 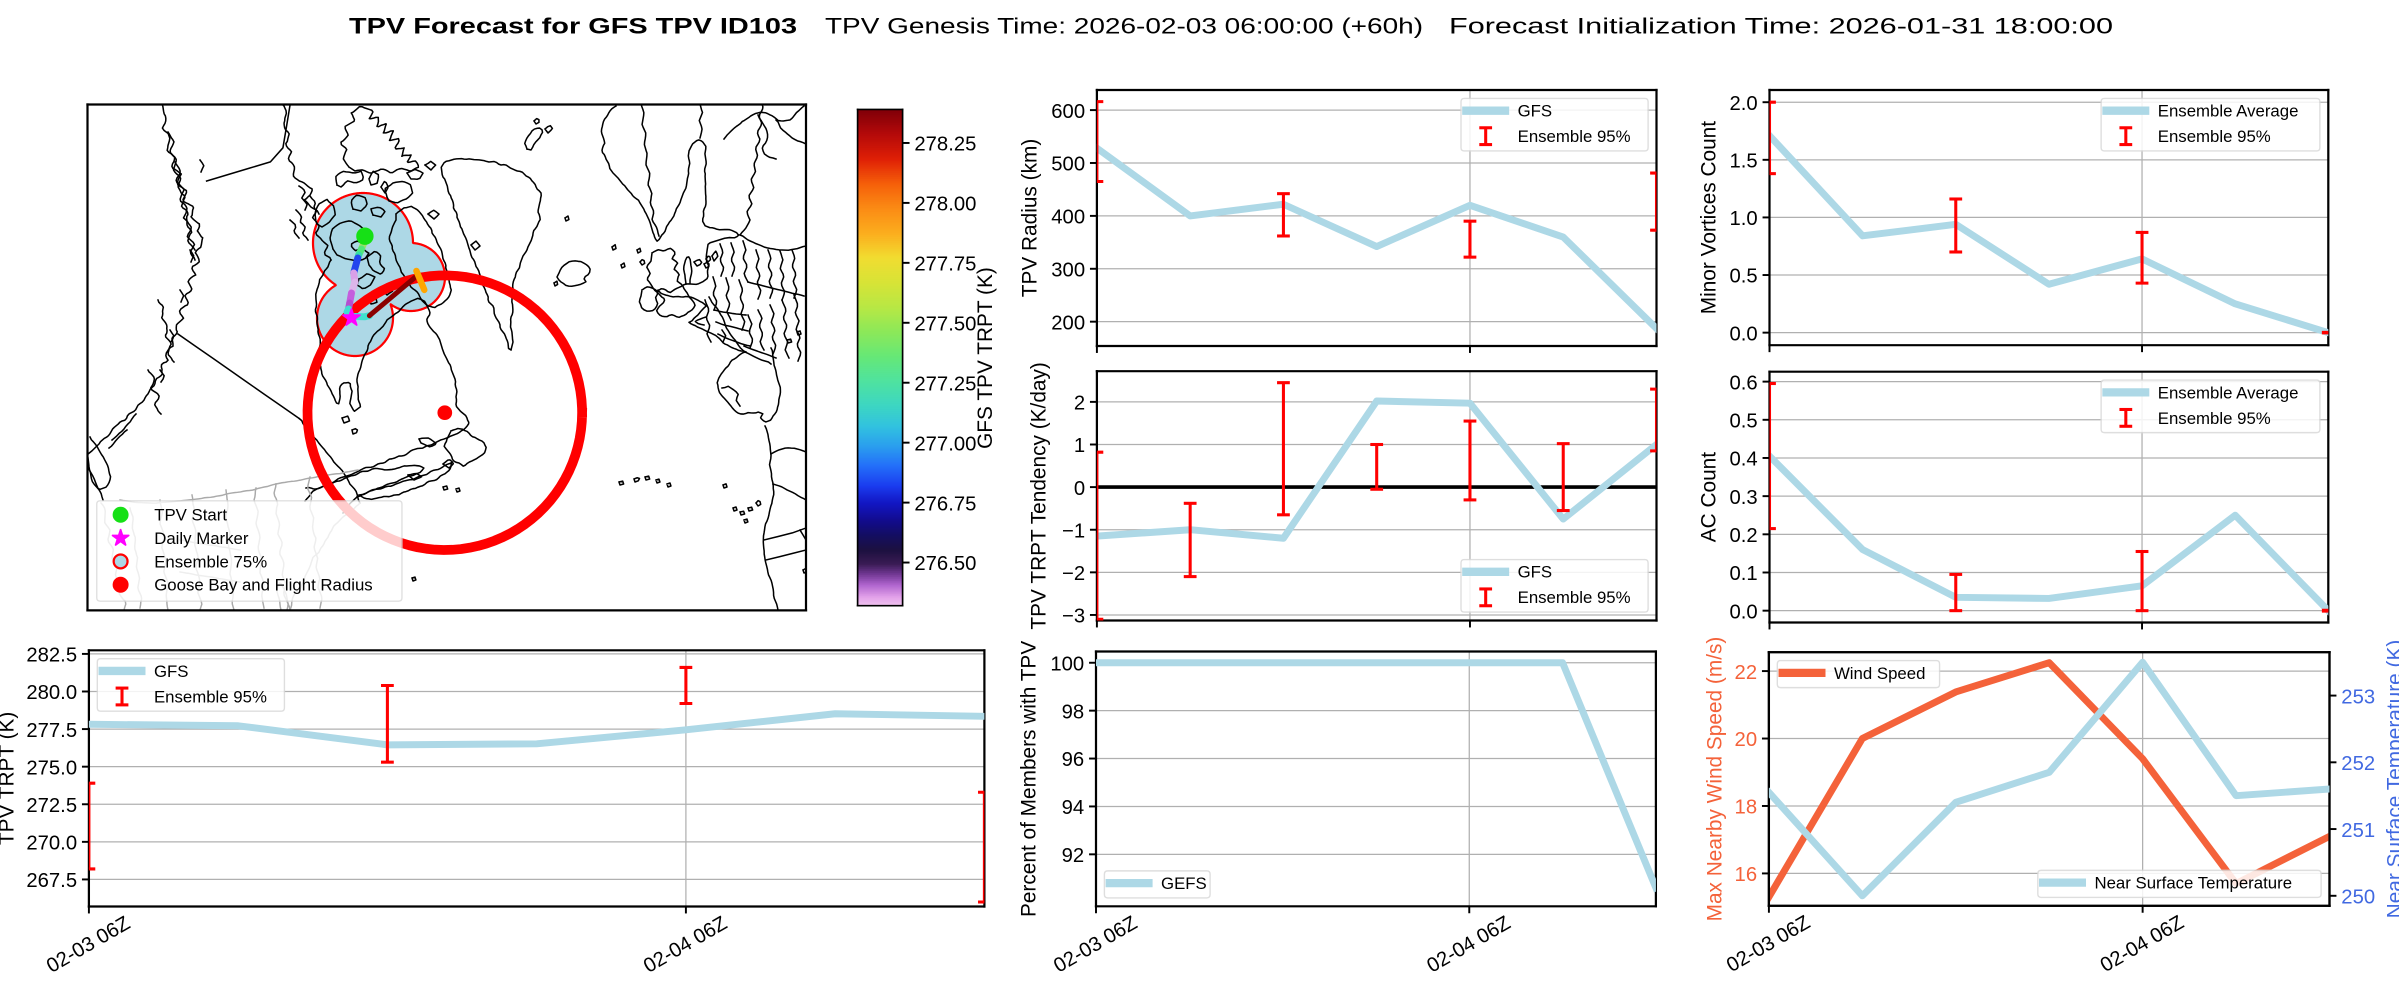 I want to click on svg-text: 277.5, so click(x=51, y=731).